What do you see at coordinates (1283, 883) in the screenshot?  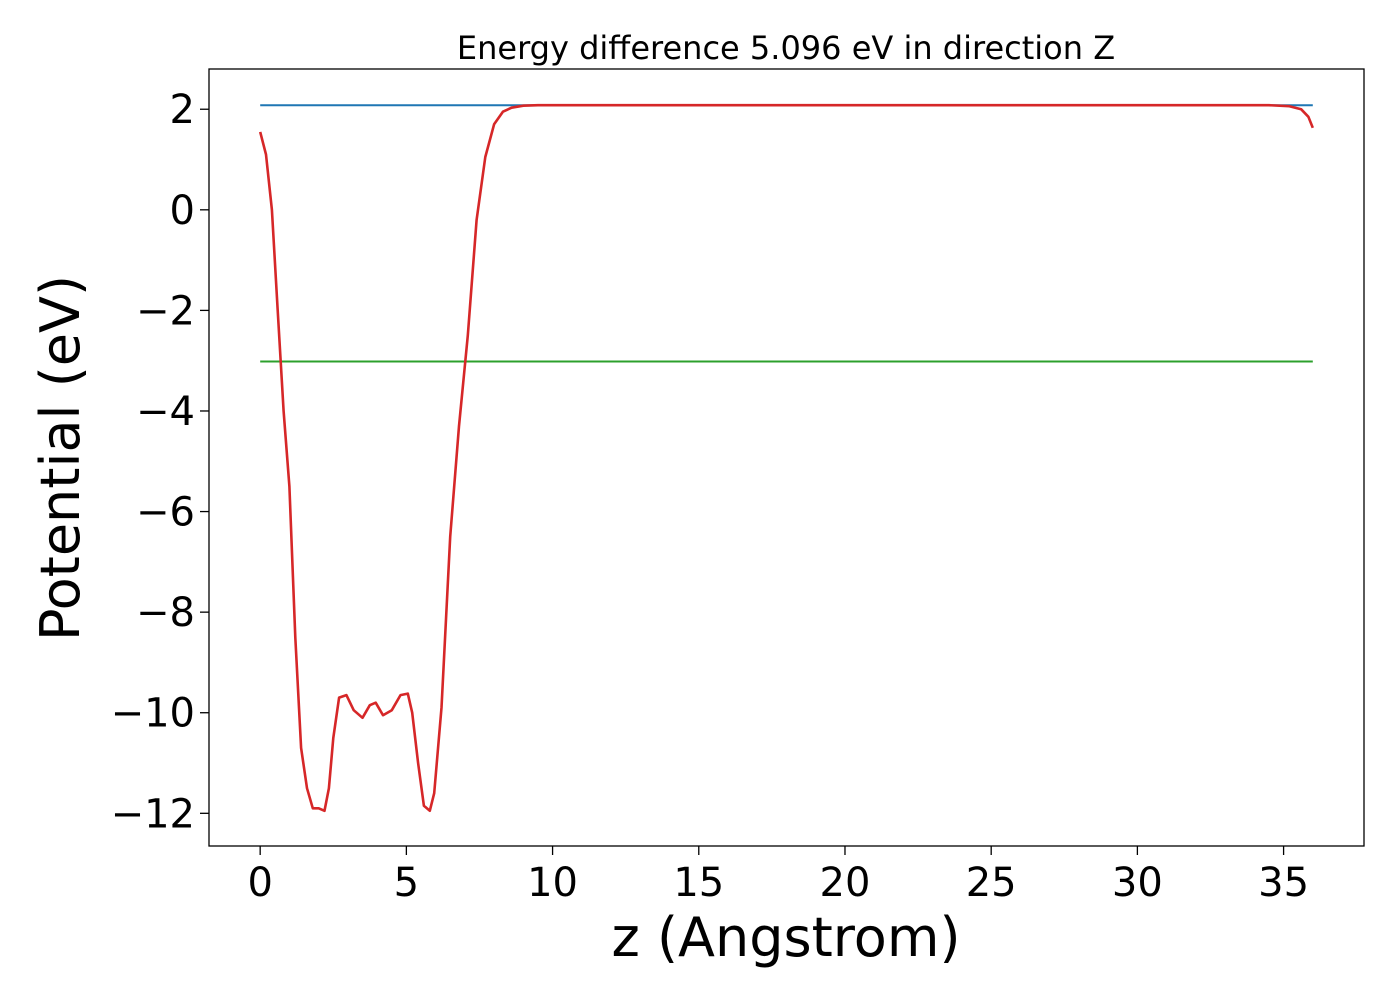 I see `x-tick-label: 35` at bounding box center [1283, 883].